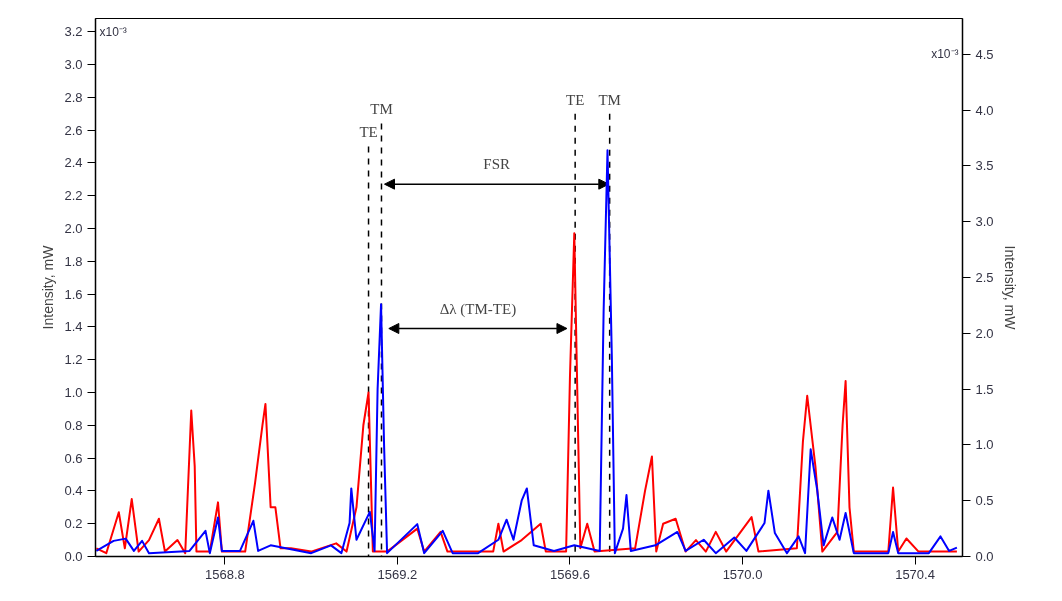 The width and height of the screenshot is (1062, 601). Describe the element at coordinates (984, 501) in the screenshot. I see `y2-tick-label: 0.5` at that location.